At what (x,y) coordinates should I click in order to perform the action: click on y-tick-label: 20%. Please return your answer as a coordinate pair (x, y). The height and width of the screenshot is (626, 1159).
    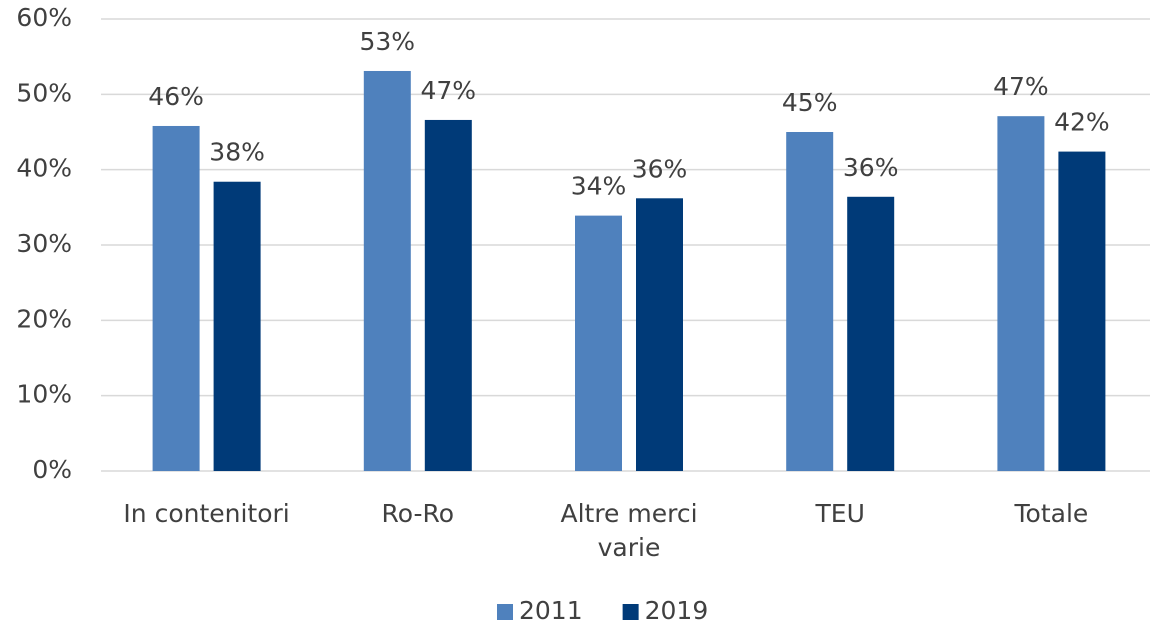
    Looking at the image, I should click on (44, 318).